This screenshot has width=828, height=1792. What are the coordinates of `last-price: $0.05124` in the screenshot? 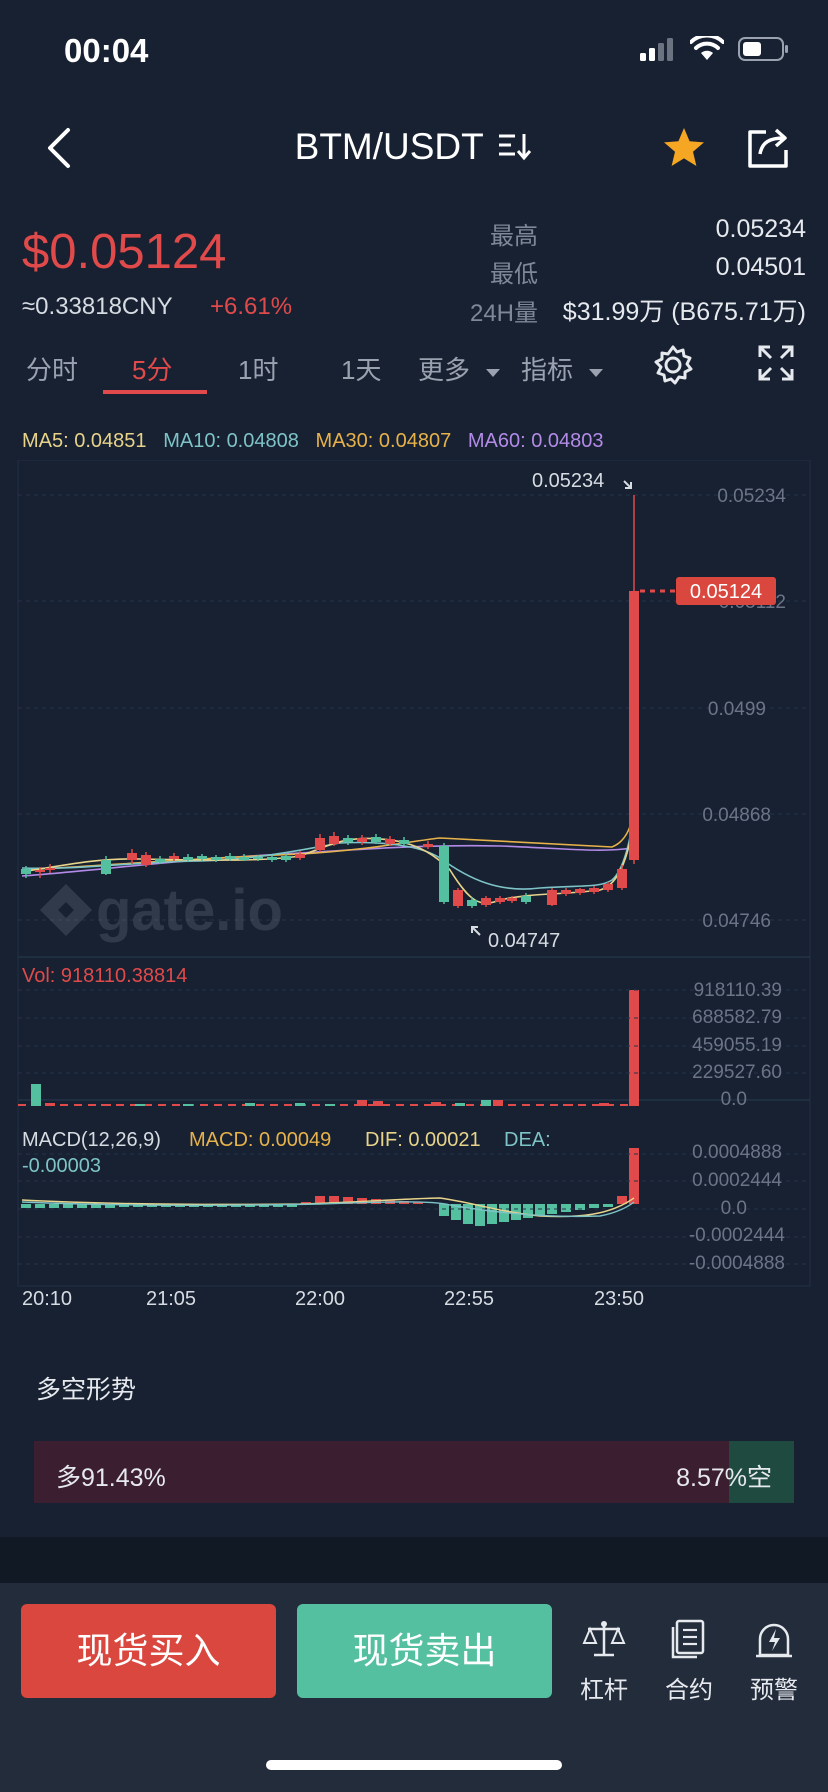 It's located at (124, 252).